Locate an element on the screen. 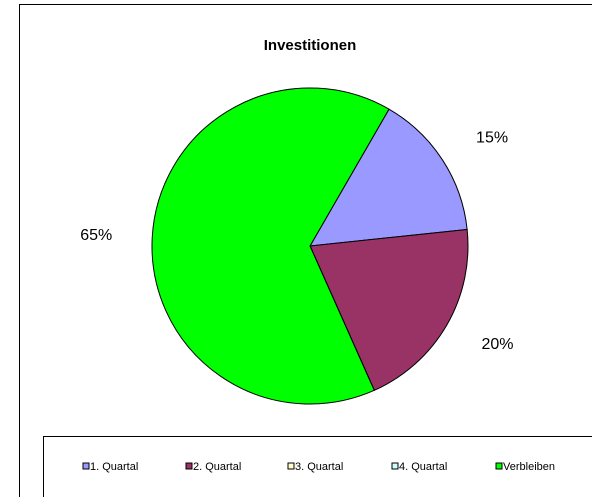  legend-label: 2. Quartal is located at coordinates (217, 467).